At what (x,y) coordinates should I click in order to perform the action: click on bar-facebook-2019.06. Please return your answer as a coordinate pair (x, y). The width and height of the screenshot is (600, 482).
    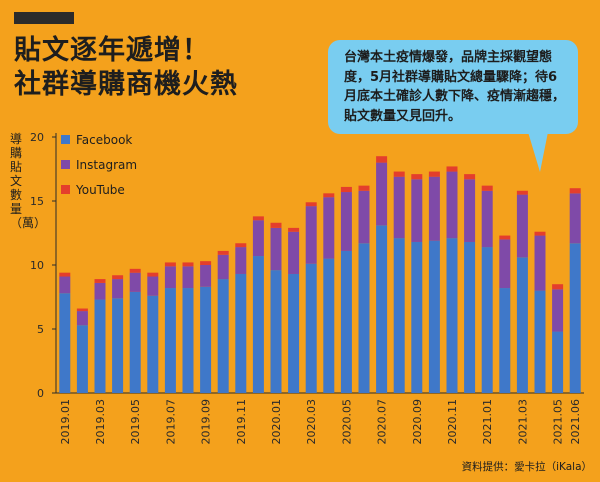
    Looking at the image, I should click on (153, 344).